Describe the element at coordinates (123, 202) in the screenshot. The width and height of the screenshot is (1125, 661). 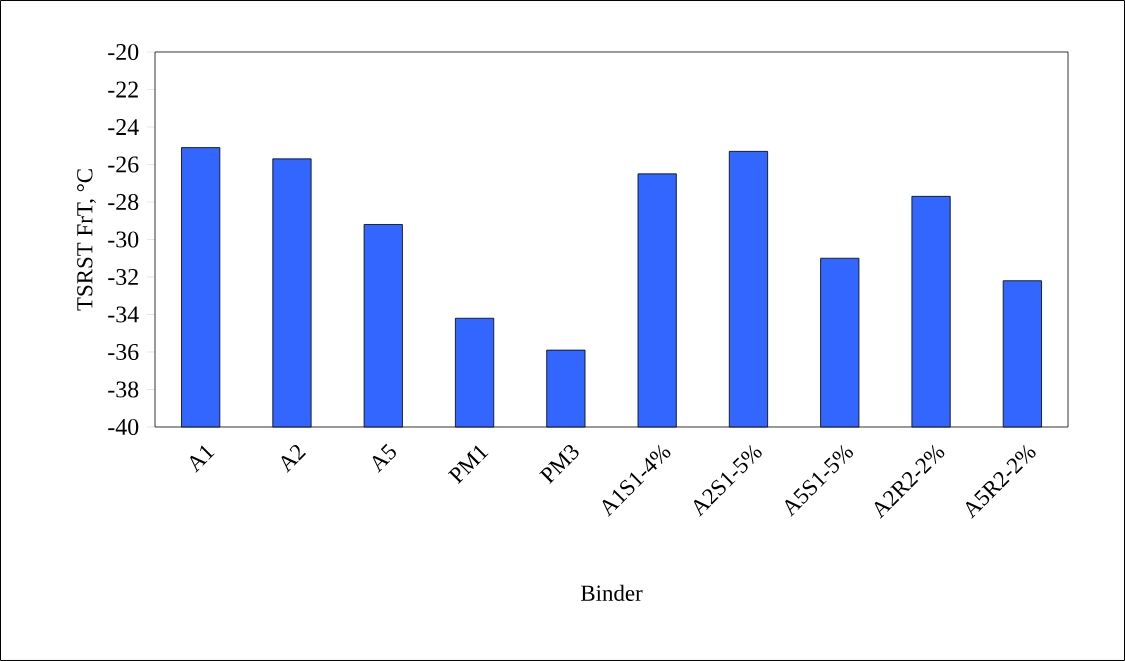
I see `y-tick-label: -28` at that location.